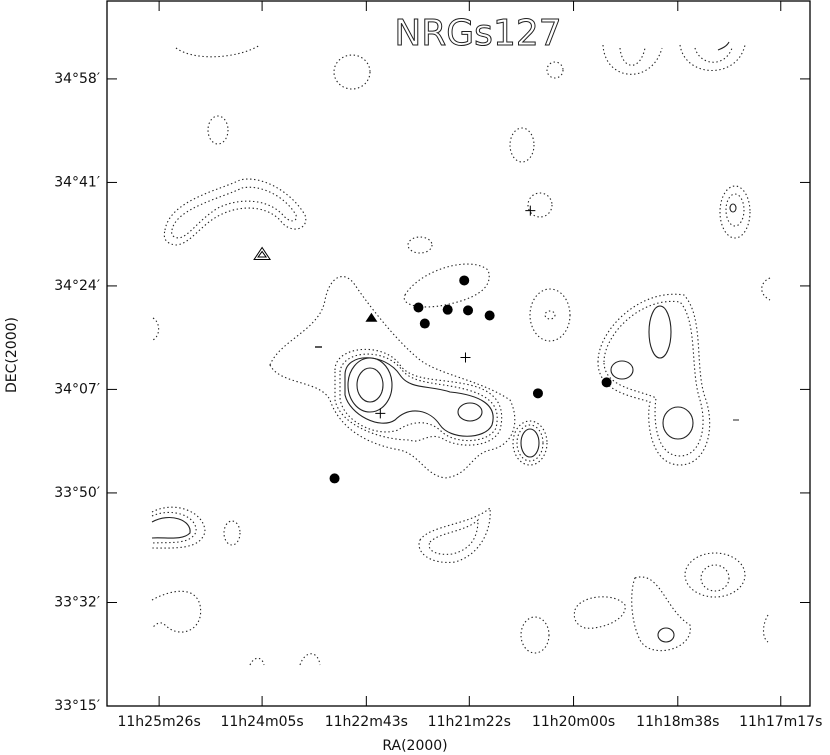 The image size is (830, 755). Describe the element at coordinates (366, 722) in the screenshot. I see `x-tick-label: 11h22m43s` at that location.